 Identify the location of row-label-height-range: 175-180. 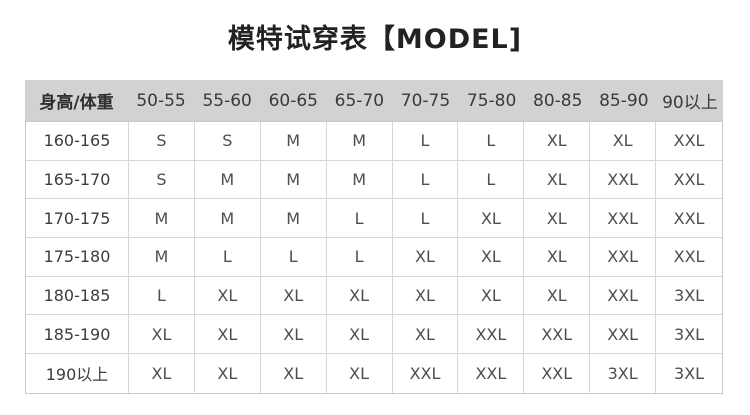
(77, 257).